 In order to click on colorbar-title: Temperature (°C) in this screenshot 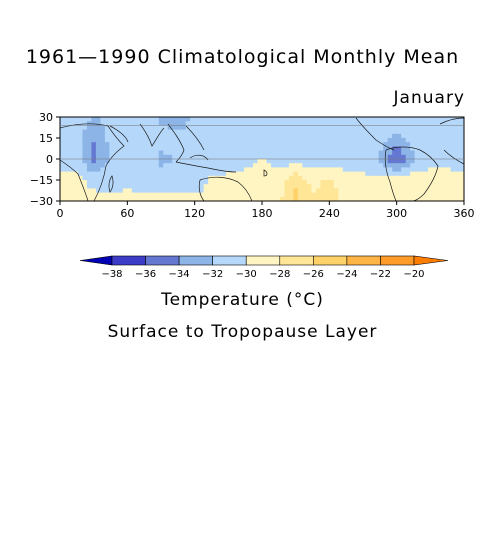, I will do `click(242, 300)`.